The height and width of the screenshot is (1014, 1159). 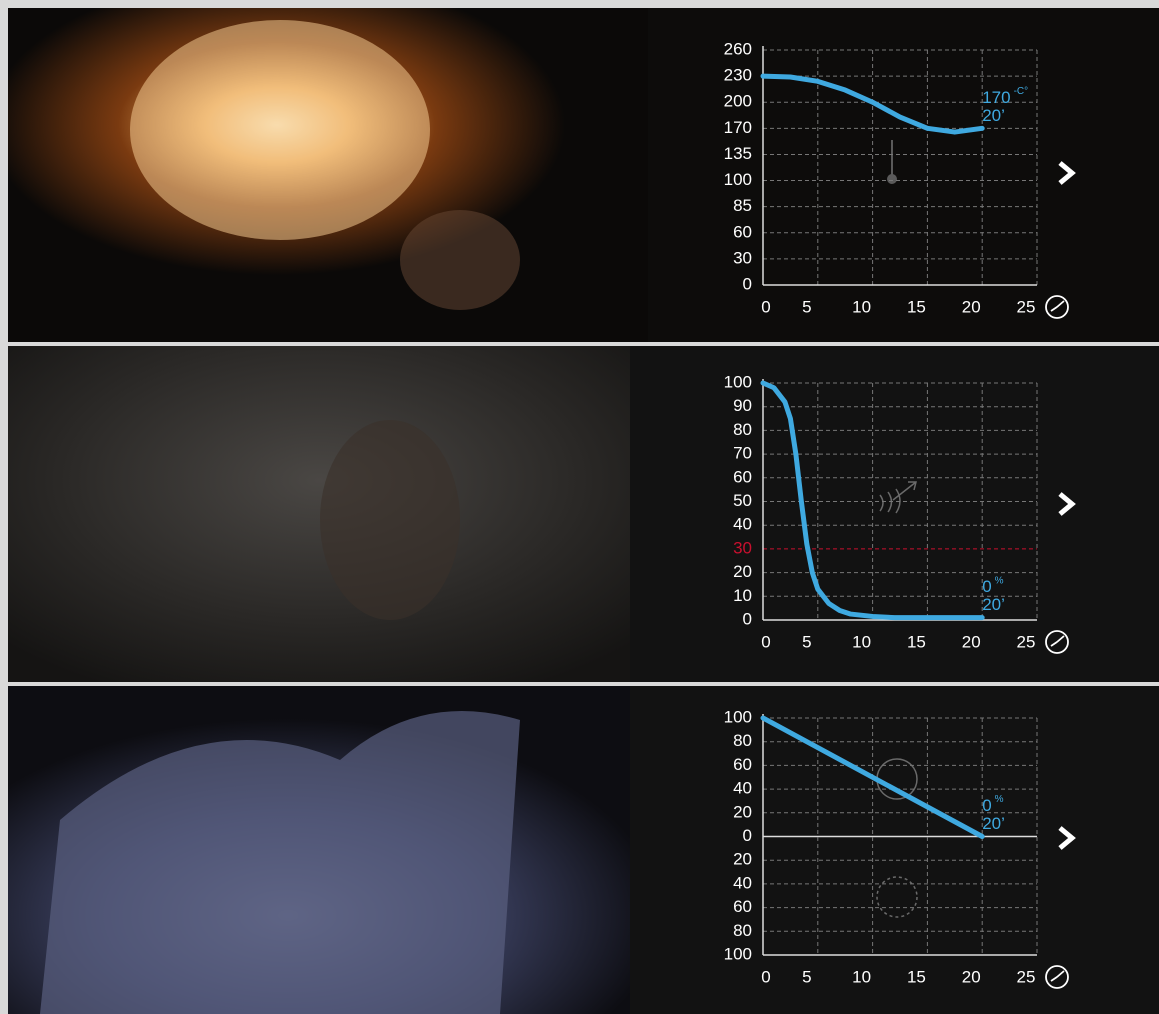 I want to click on y-tick-label: 90, so click(x=742, y=405).